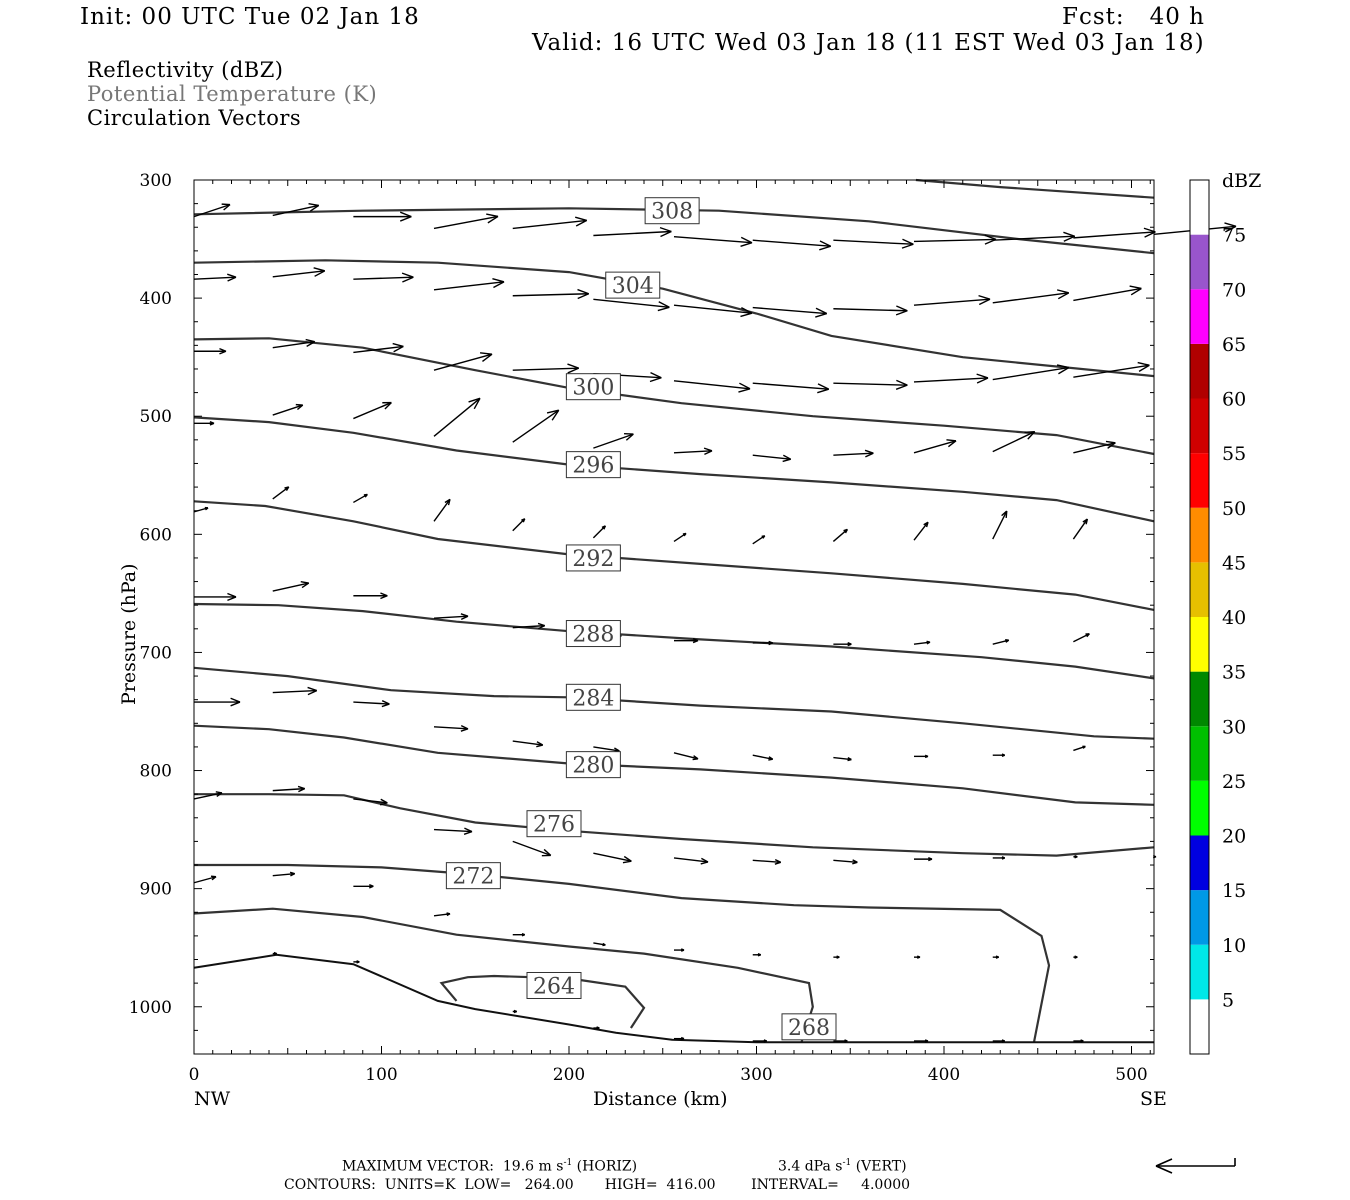  What do you see at coordinates (944, 1075) in the screenshot?
I see `x-tick-label: 400` at bounding box center [944, 1075].